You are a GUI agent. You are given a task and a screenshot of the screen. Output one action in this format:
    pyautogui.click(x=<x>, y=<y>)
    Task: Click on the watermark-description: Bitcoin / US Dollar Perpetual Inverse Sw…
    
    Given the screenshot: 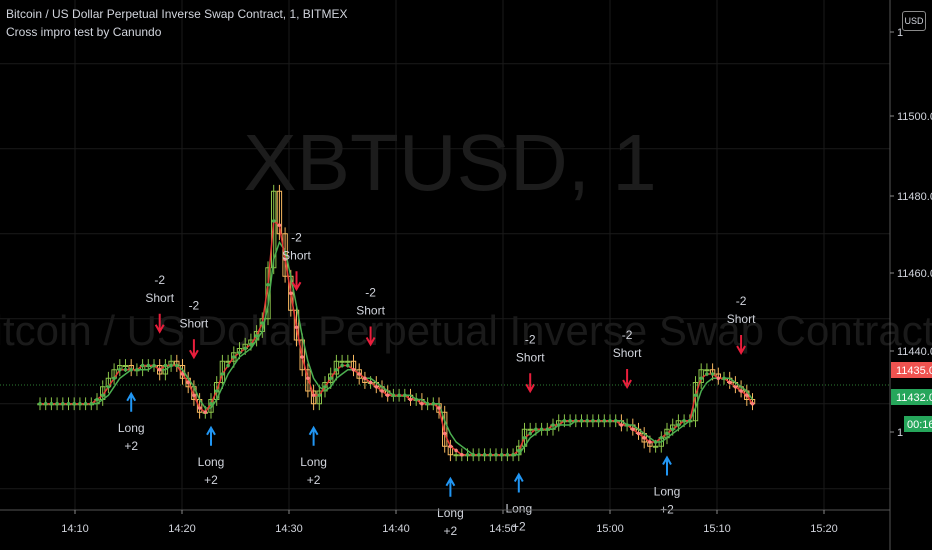 What is the action you would take?
    pyautogui.click(x=466, y=330)
    